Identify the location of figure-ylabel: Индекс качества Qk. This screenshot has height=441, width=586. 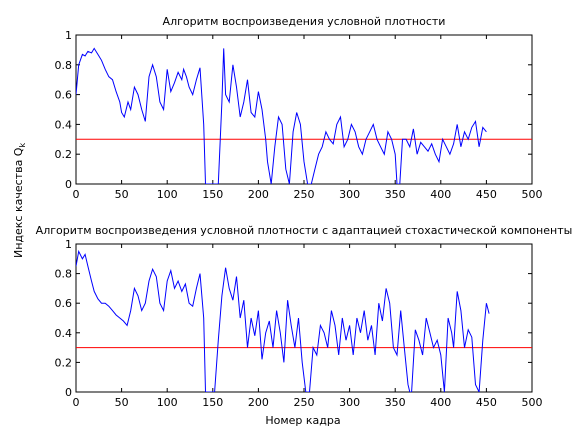
(19, 200).